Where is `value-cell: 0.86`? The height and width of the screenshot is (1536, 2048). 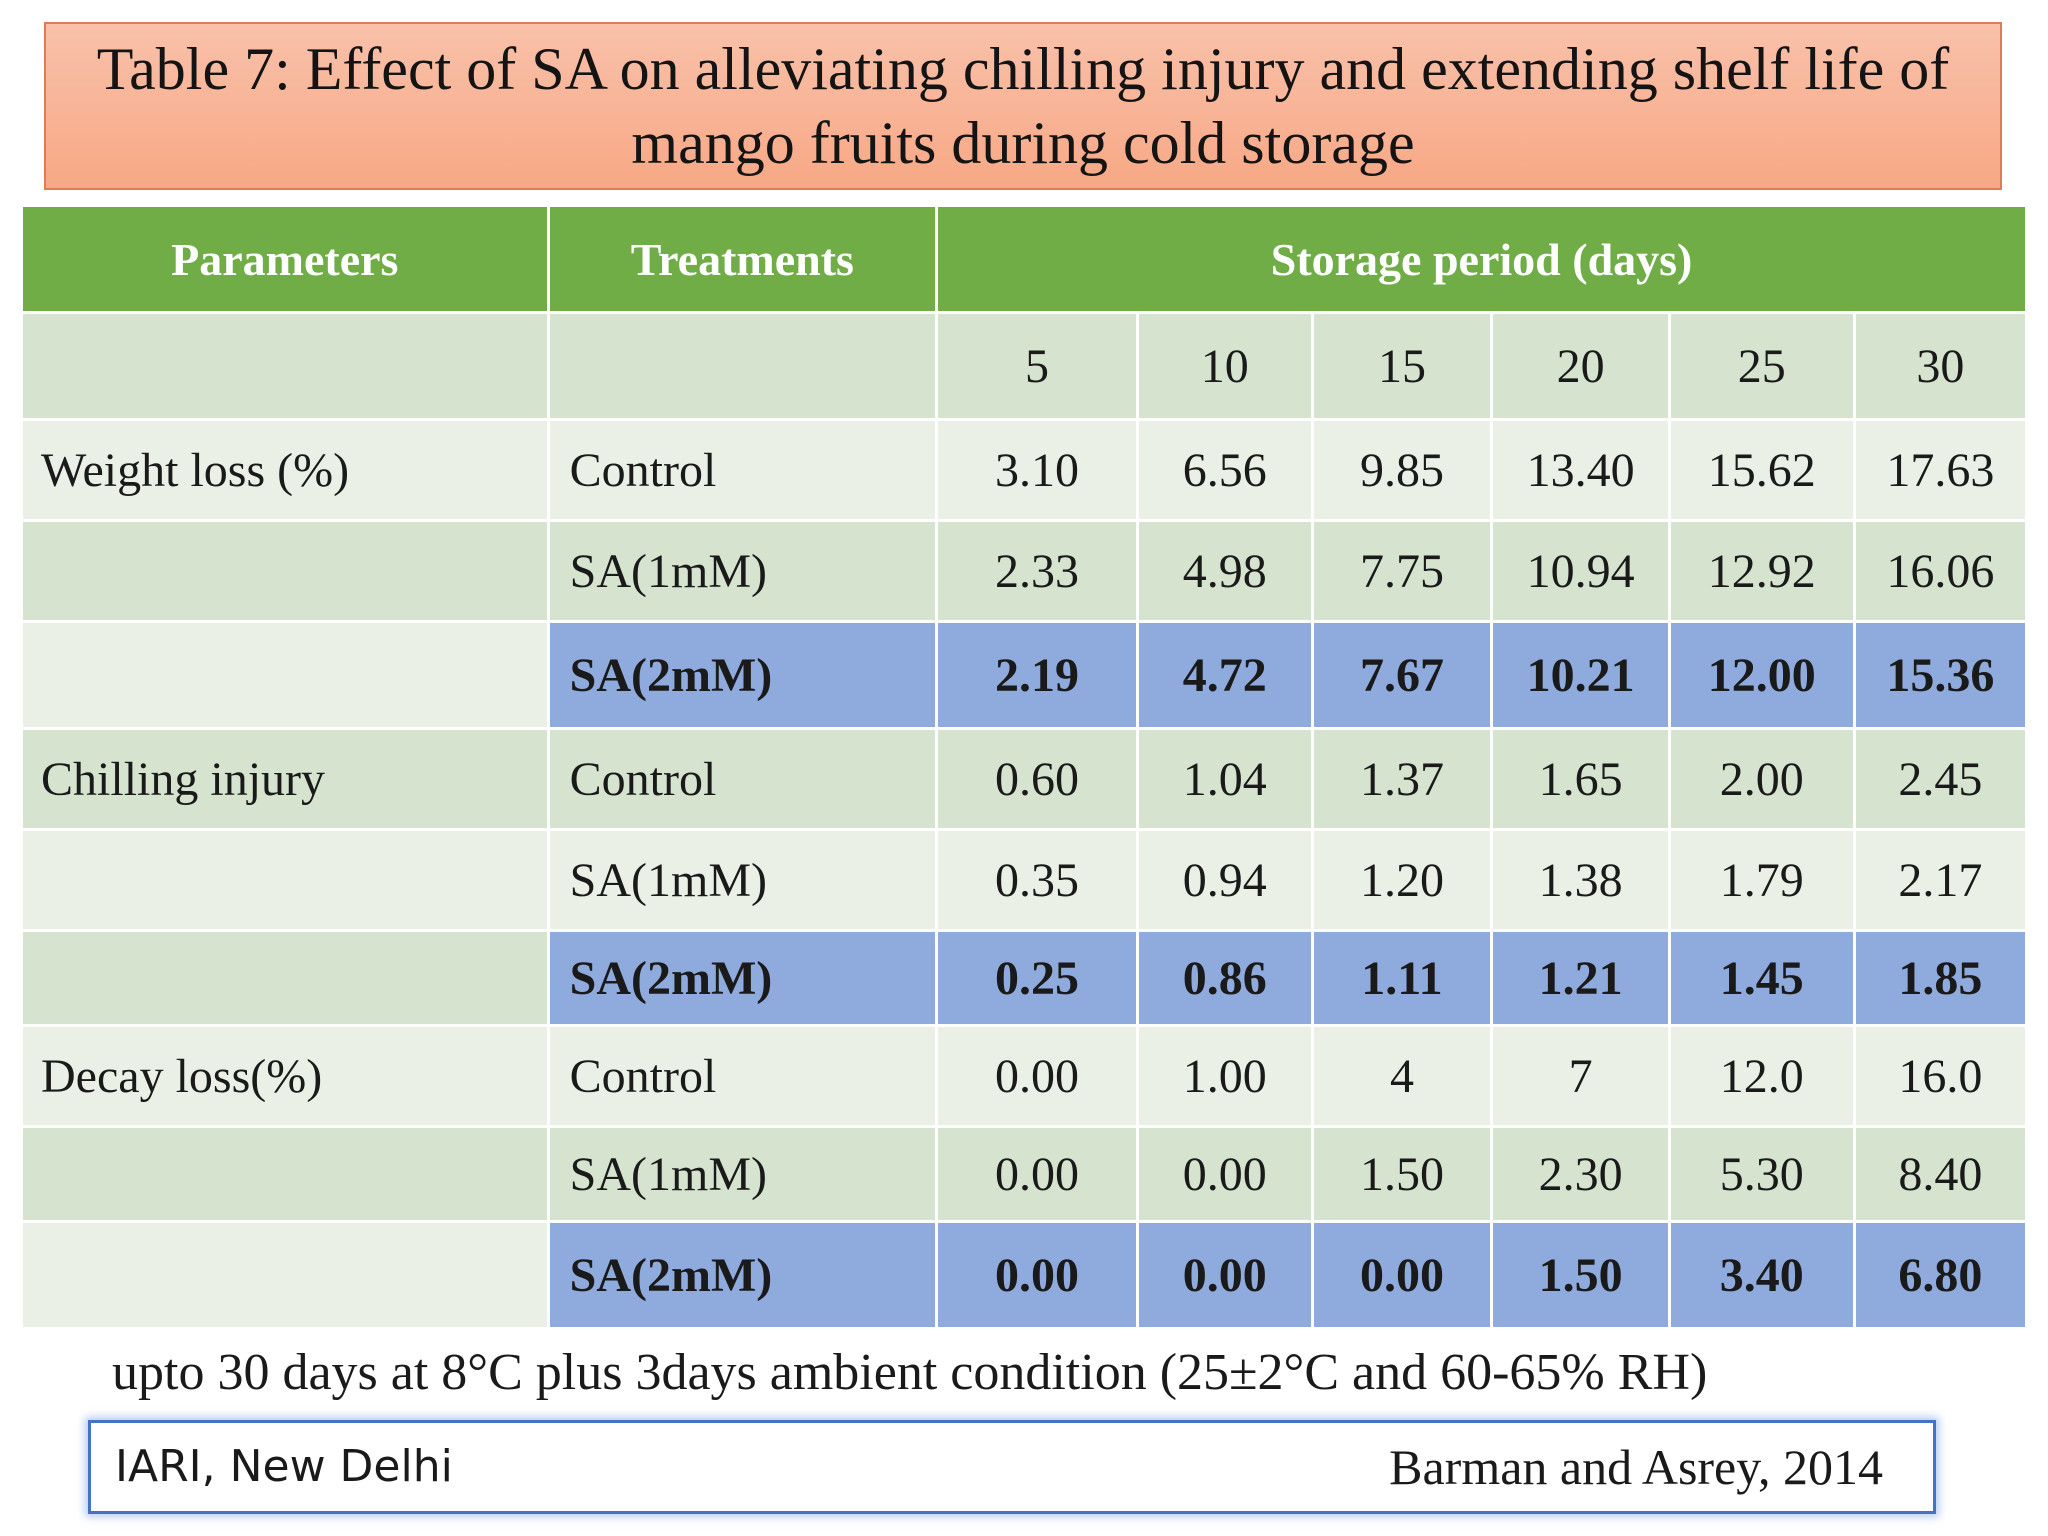
value-cell: 0.86 is located at coordinates (1224, 978).